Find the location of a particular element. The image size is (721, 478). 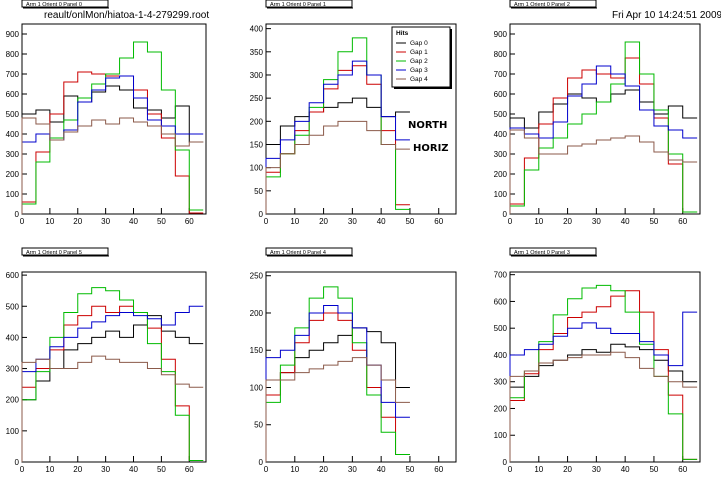

legend-entry: Gap 4 is located at coordinates (419, 79).